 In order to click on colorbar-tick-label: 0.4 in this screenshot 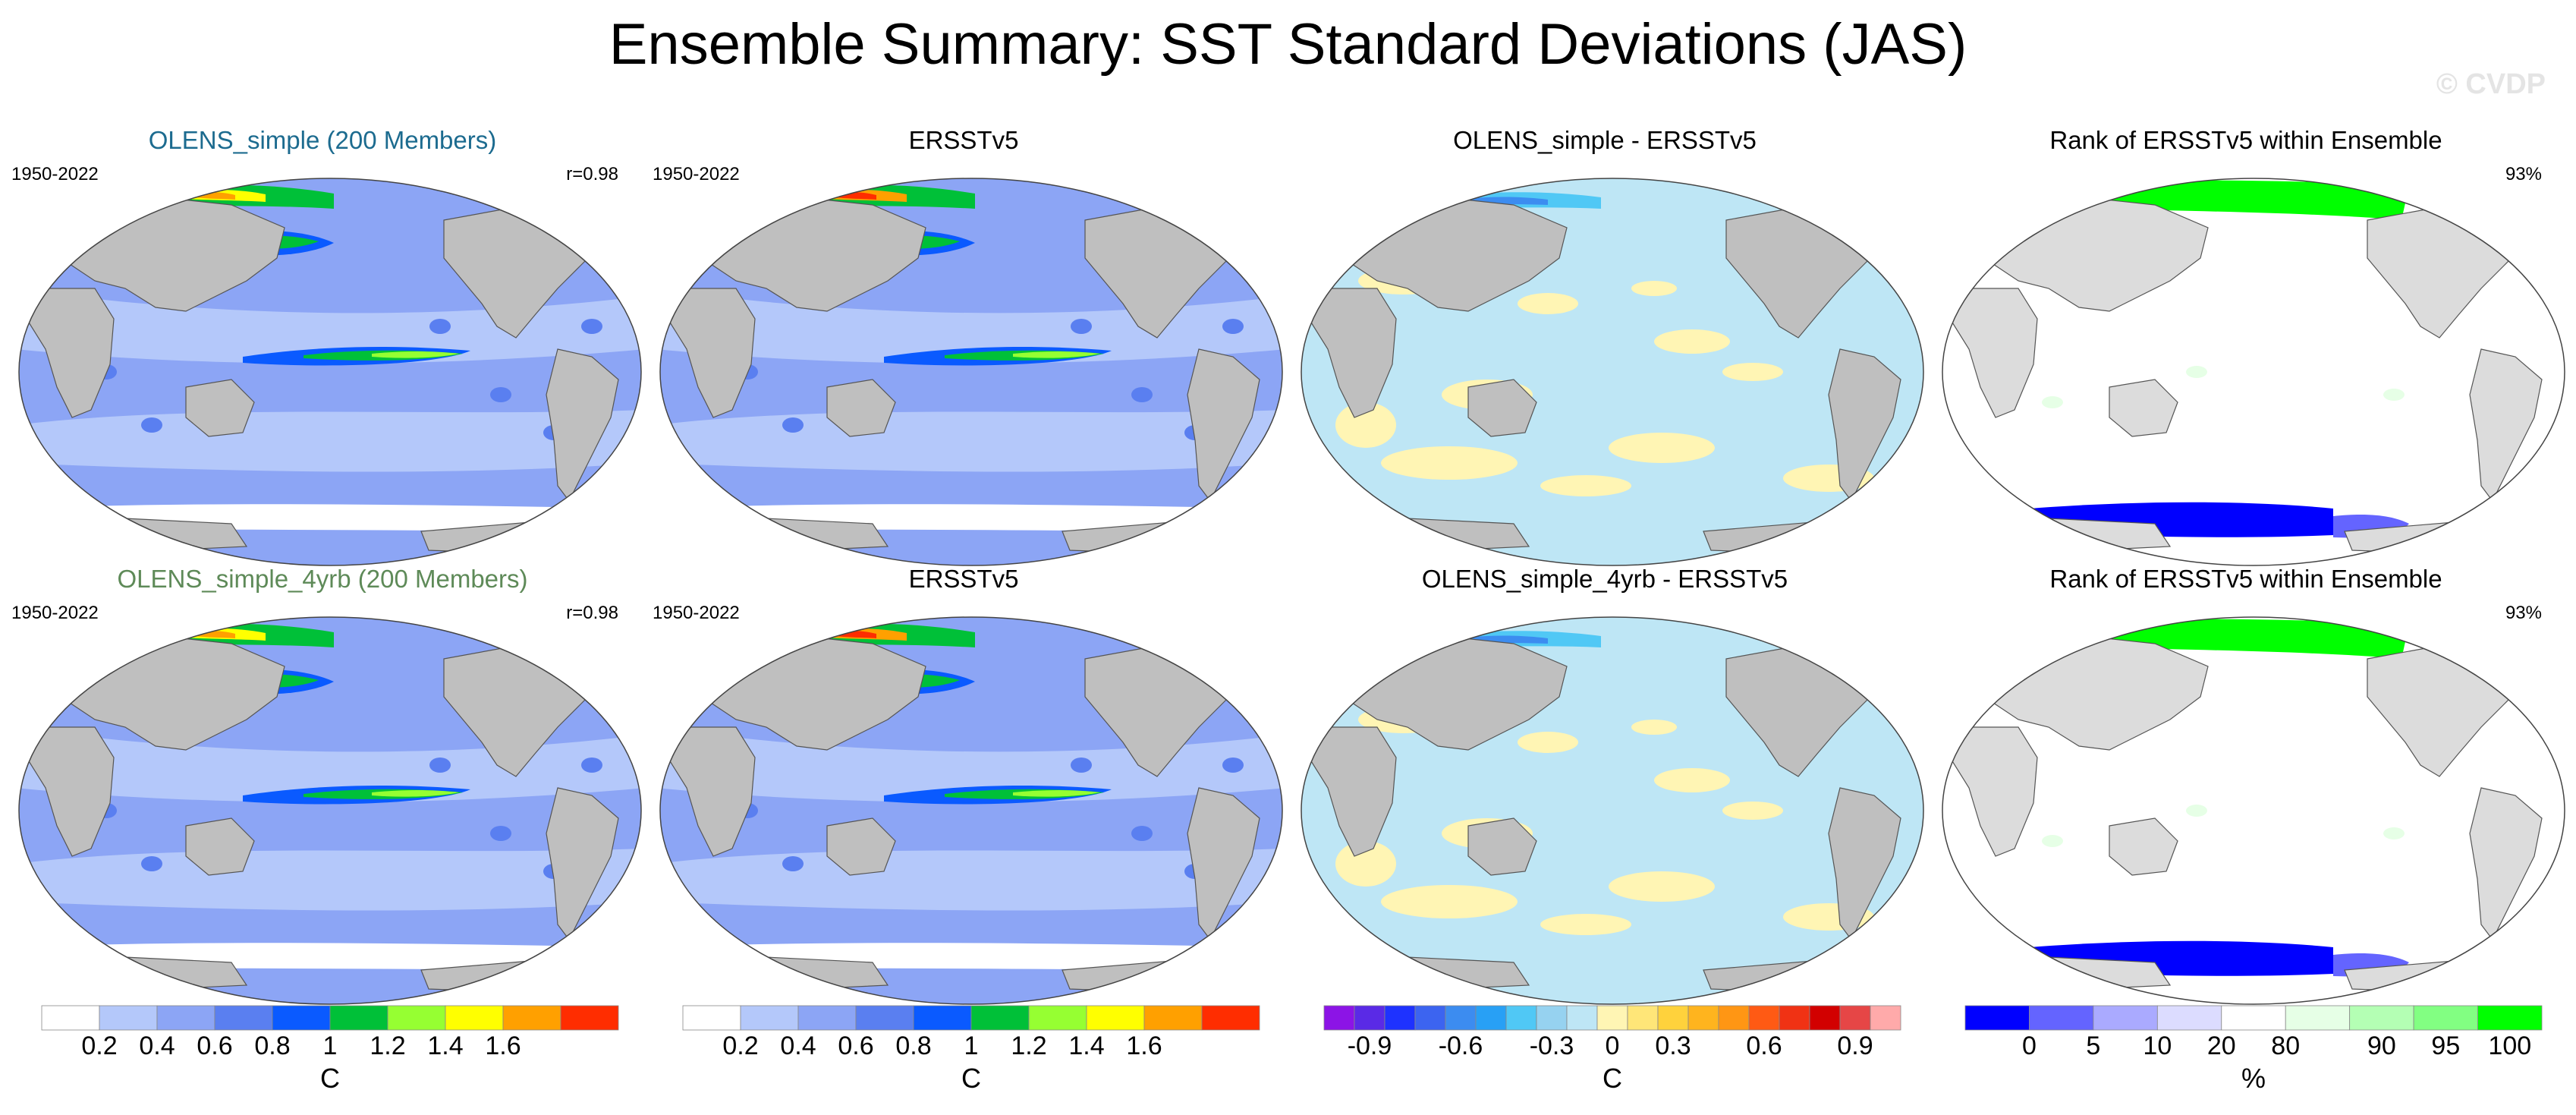, I will do `click(157, 1046)`.